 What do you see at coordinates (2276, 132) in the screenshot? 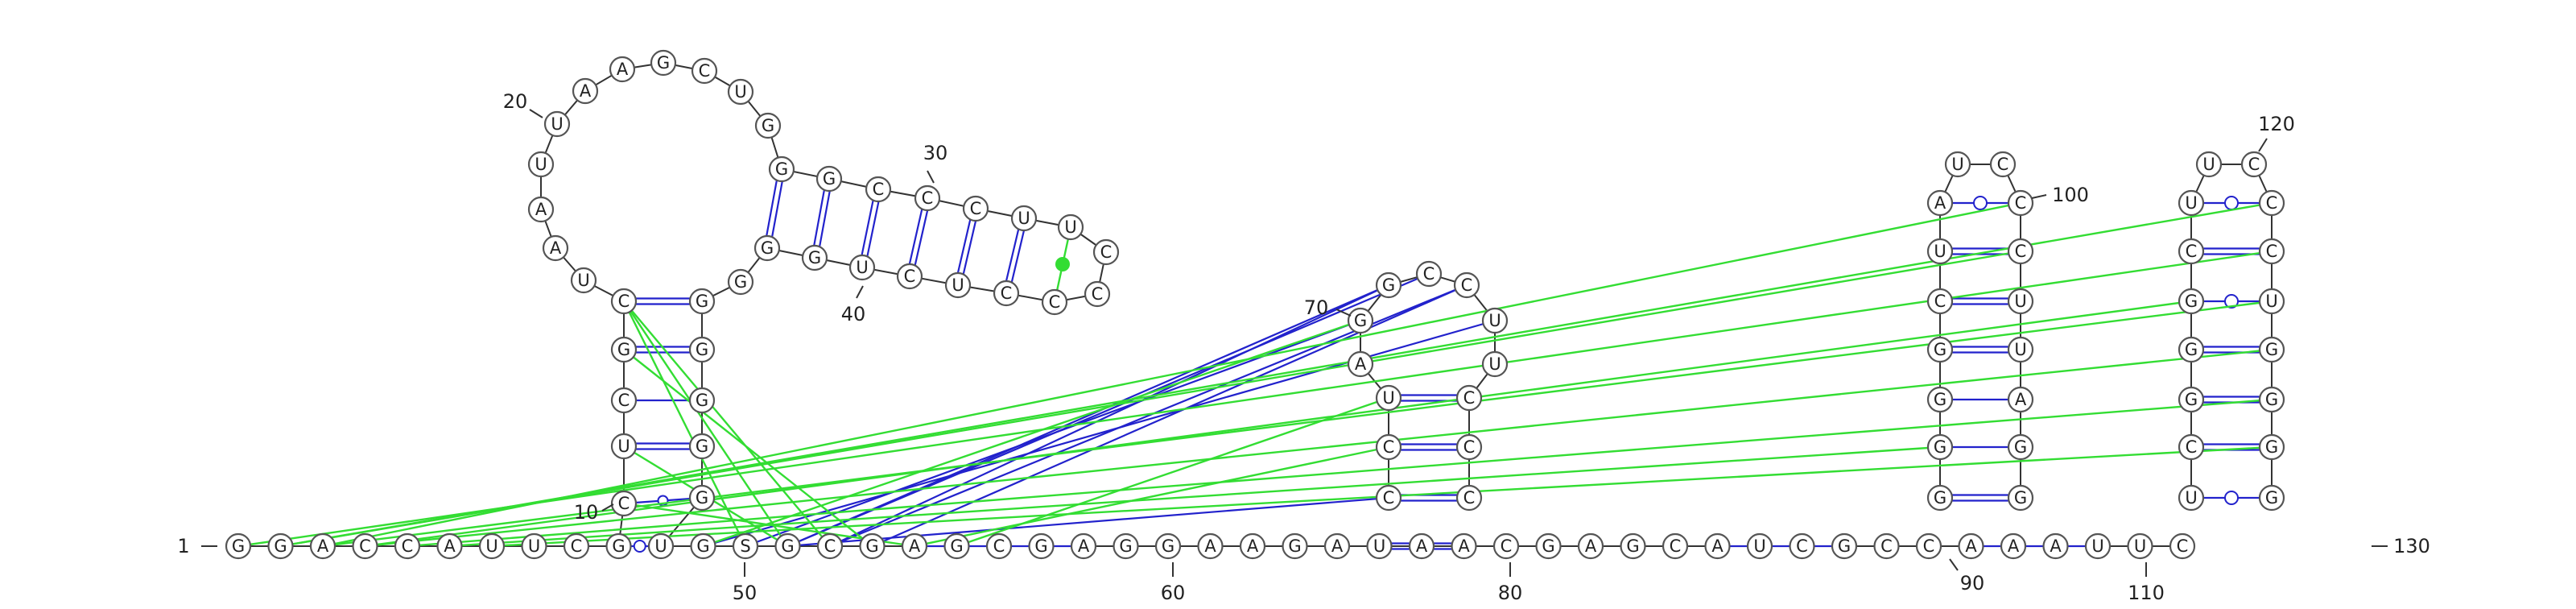
I see `position-label-120: 120` at bounding box center [2276, 132].